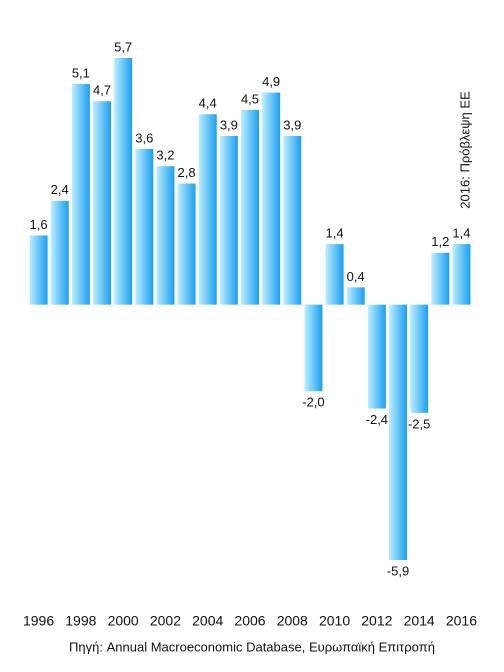 Image resolution: width=504 pixels, height=672 pixels. I want to click on value-label: -2,5, so click(419, 423).